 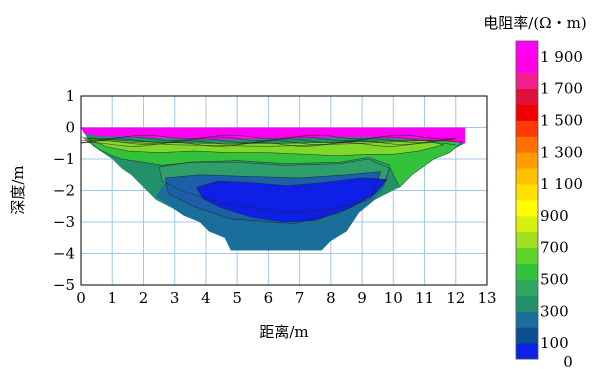 I want to click on x-axis-label: 距离/m, so click(x=283, y=332).